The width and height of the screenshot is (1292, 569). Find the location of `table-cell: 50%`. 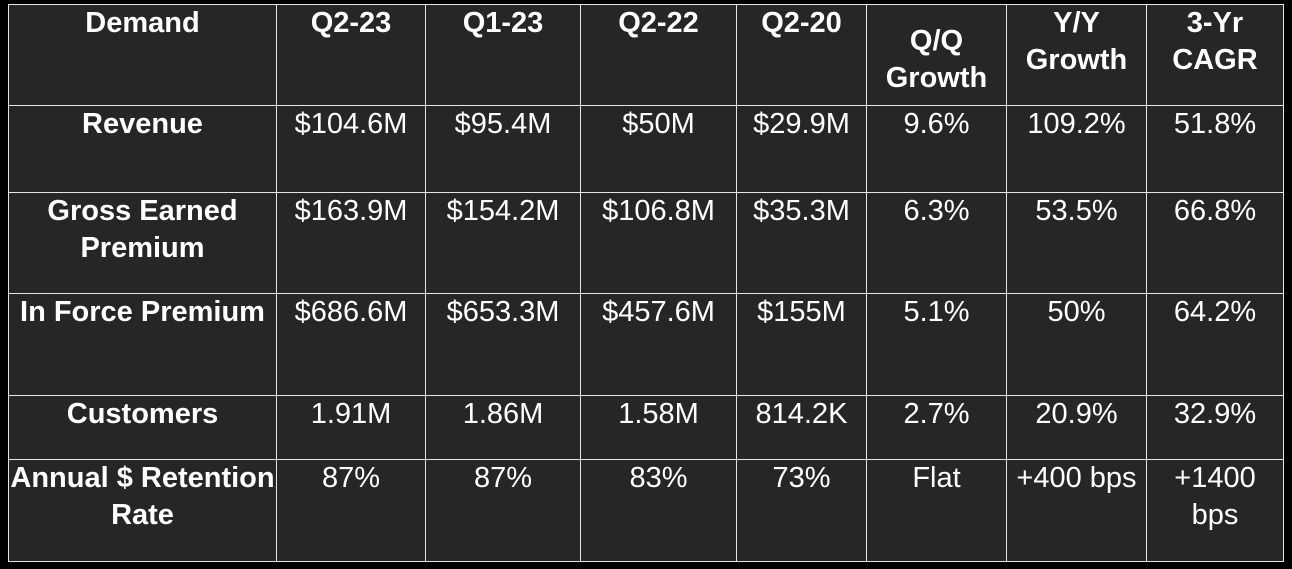

table-cell: 50% is located at coordinates (1076, 344).